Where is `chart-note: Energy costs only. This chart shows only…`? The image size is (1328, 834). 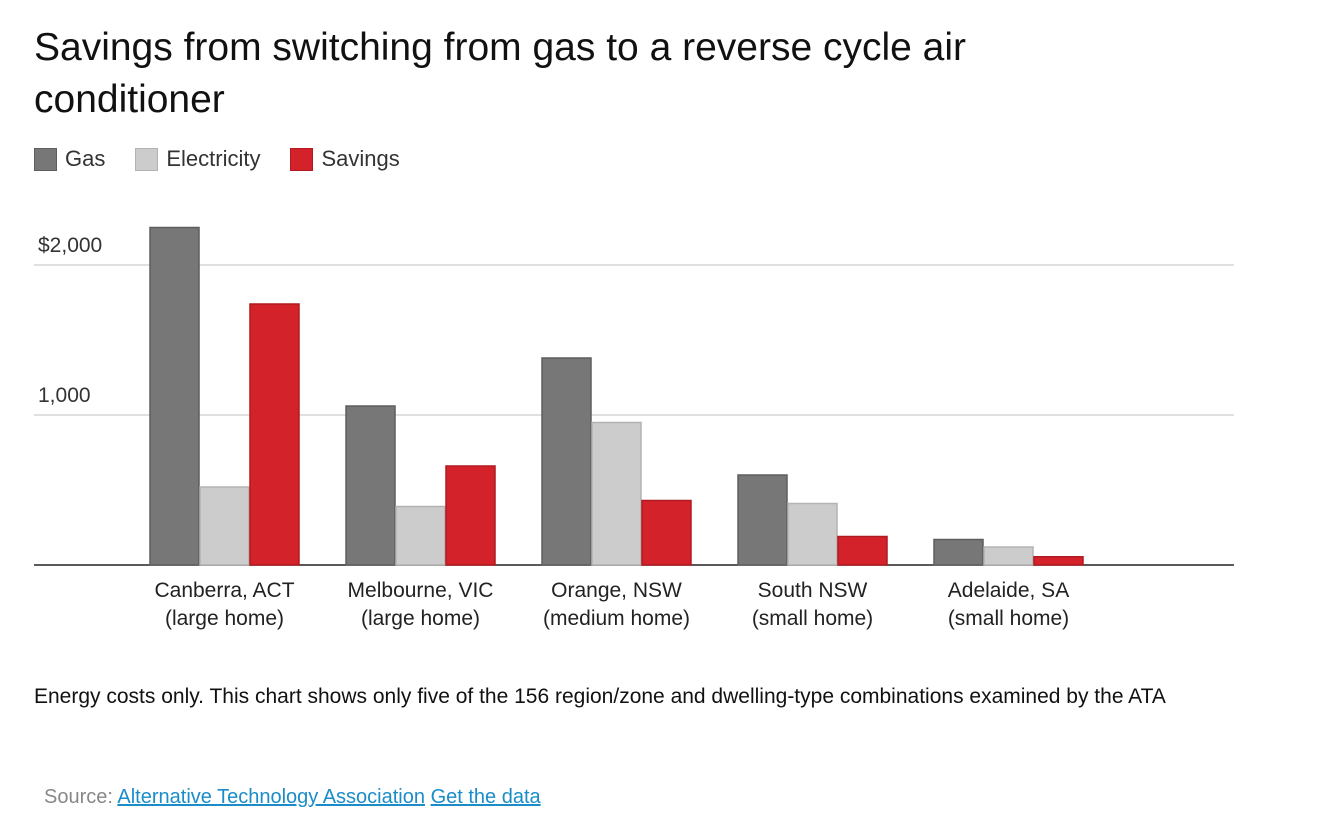 chart-note: Energy costs only. This chart shows only… is located at coordinates (600, 696).